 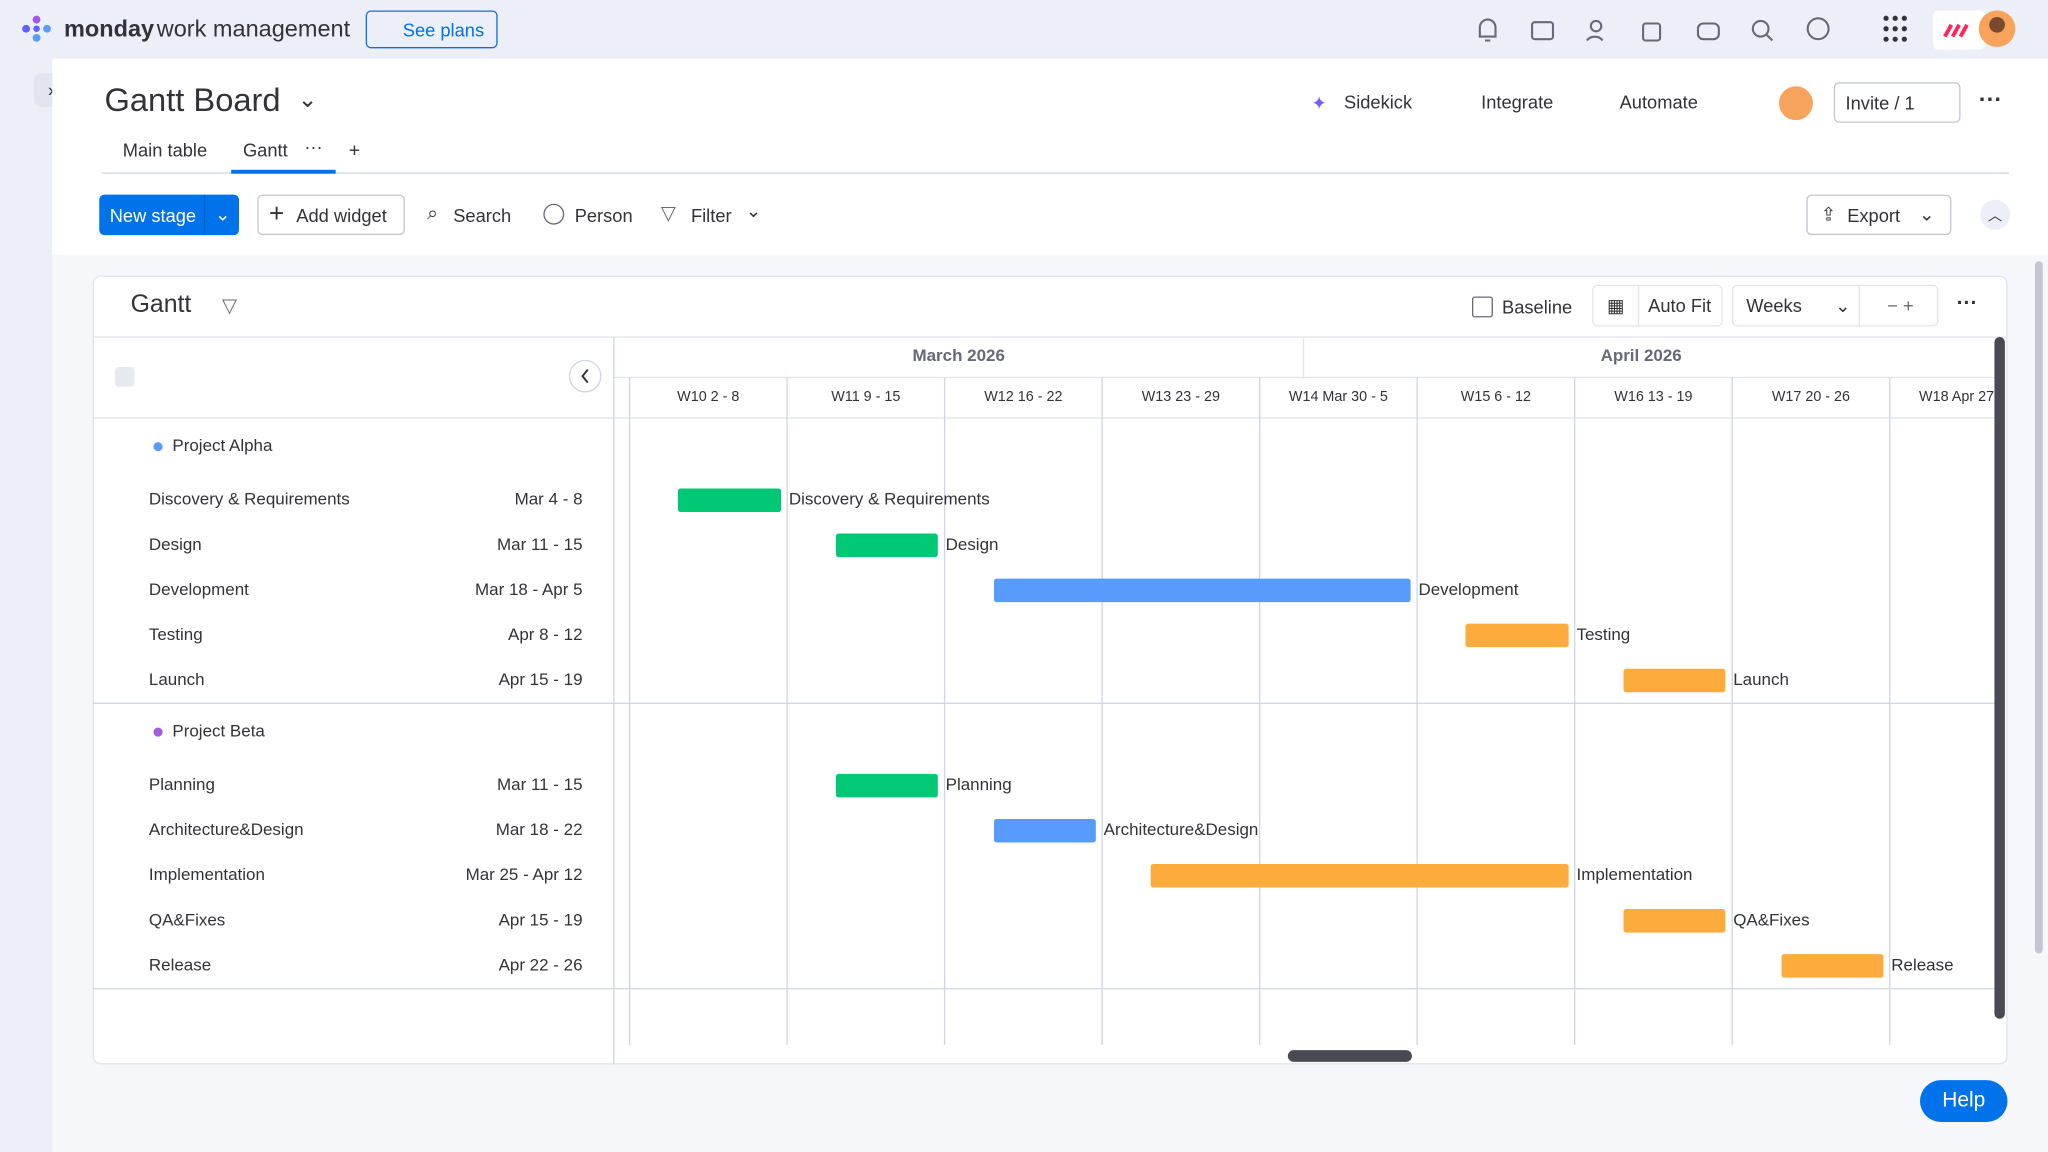 I want to click on bar-label: Development, so click(x=1468, y=589).